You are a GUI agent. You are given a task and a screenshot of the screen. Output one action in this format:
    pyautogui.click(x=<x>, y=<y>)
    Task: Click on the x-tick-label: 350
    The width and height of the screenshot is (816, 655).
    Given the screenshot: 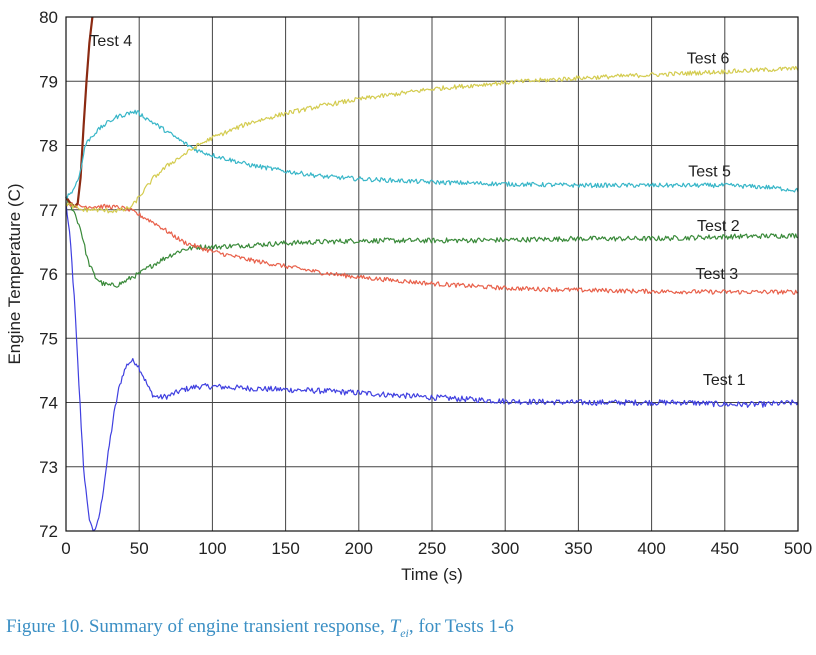 What is the action you would take?
    pyautogui.click(x=578, y=548)
    